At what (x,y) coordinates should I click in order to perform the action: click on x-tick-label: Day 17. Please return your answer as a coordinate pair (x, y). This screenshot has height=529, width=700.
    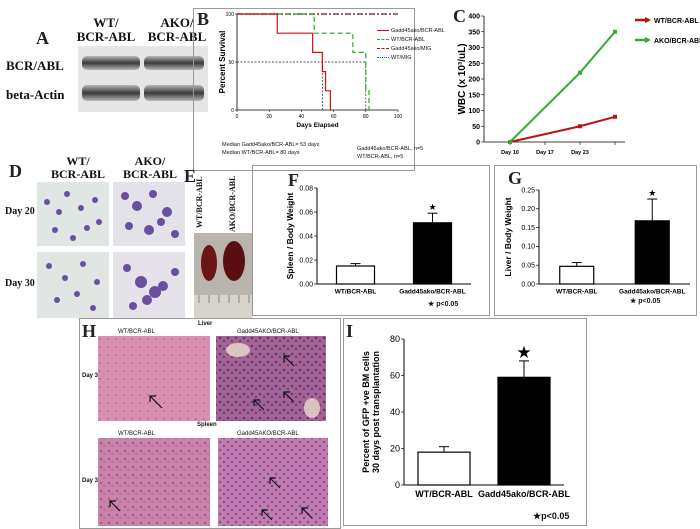
    Looking at the image, I should click on (545, 153).